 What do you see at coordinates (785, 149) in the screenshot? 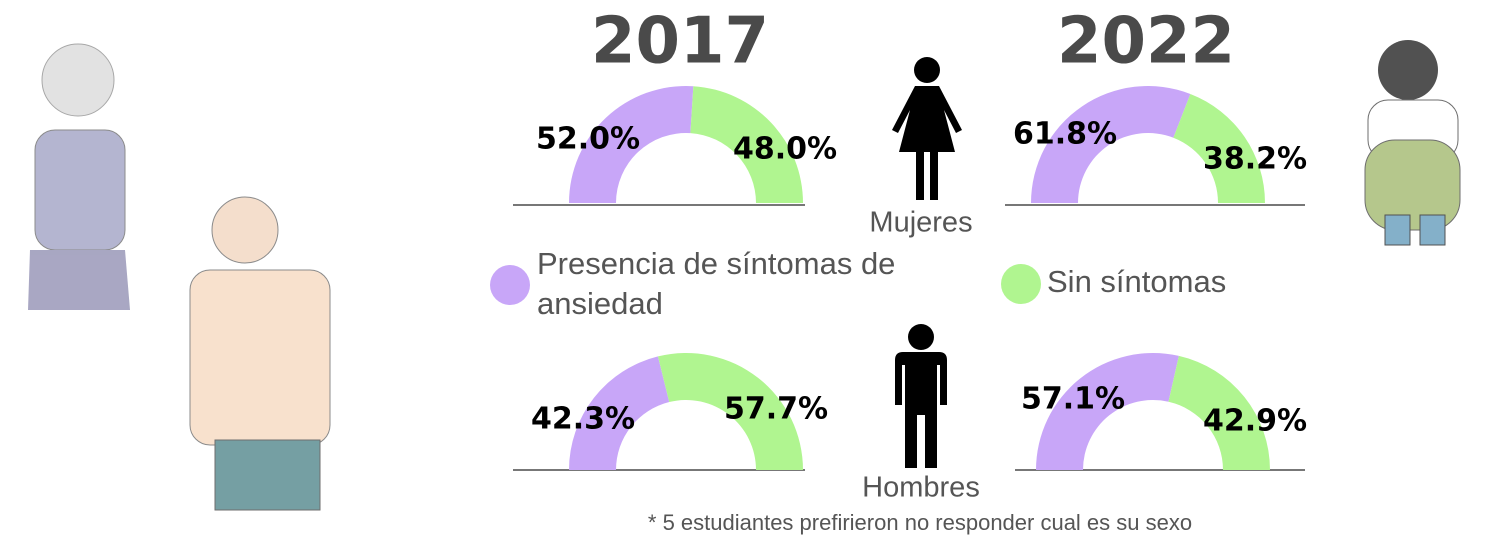
I see `value-label: 48.0%` at bounding box center [785, 149].